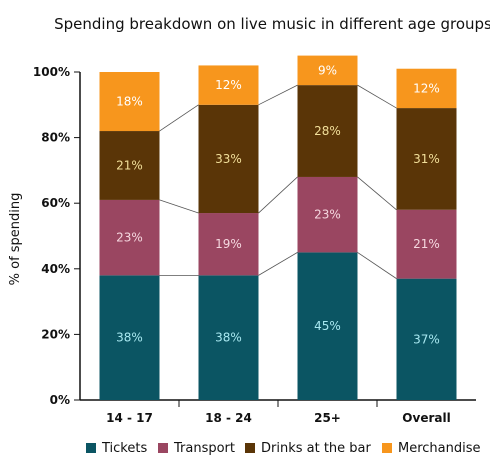 The width and height of the screenshot is (490, 469). Describe the element at coordinates (129, 418) in the screenshot. I see `x-tick-label: 14 - 17` at that location.